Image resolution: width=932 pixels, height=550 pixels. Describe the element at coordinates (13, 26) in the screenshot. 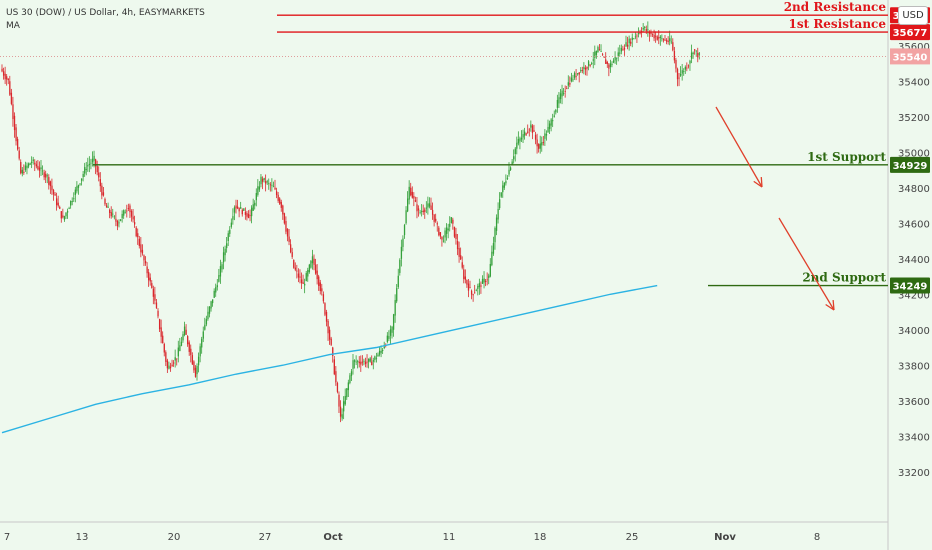

I see `indicator-label: MA` at that location.